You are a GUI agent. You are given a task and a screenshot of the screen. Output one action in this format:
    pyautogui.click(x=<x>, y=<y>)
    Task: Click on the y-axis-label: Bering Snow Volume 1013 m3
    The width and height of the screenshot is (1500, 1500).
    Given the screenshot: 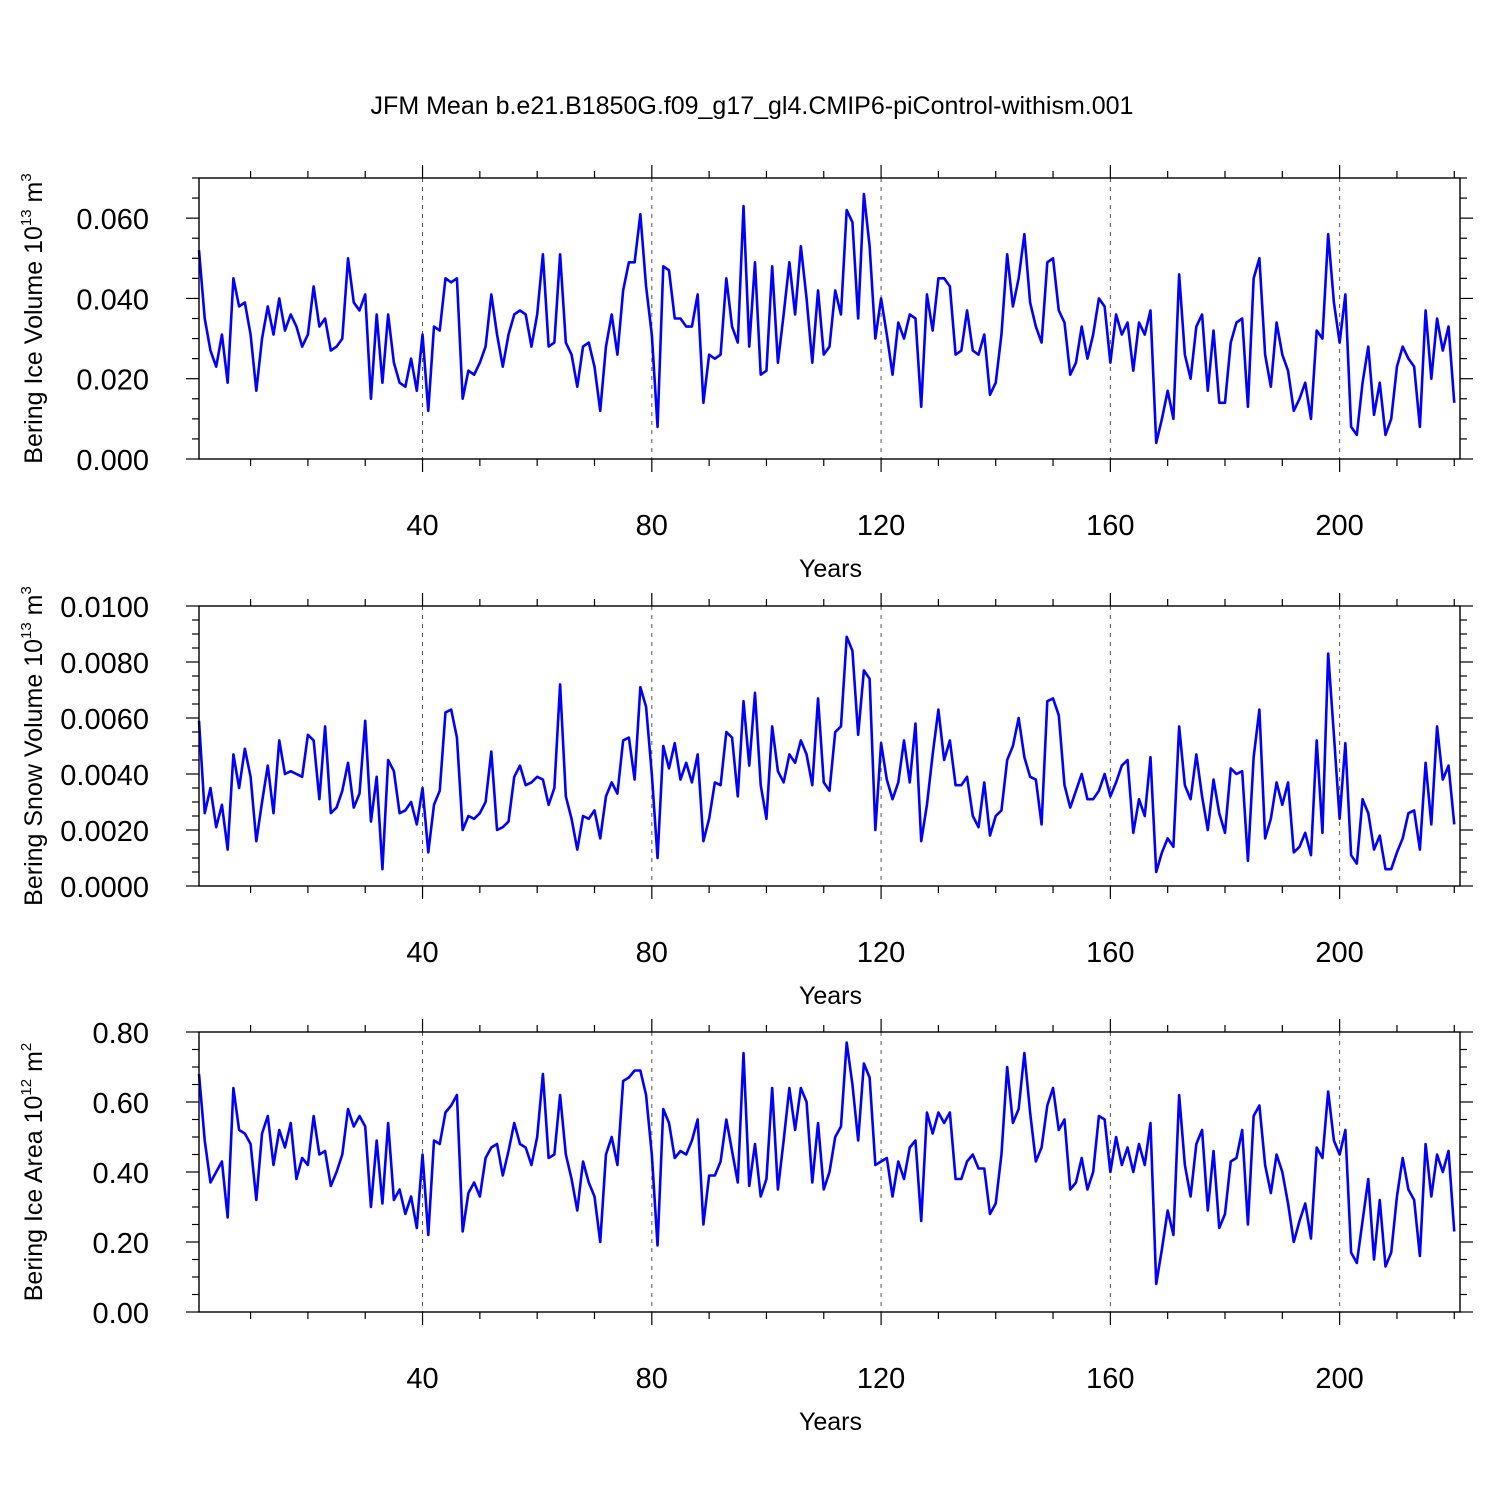 What is the action you would take?
    pyautogui.click(x=33, y=746)
    